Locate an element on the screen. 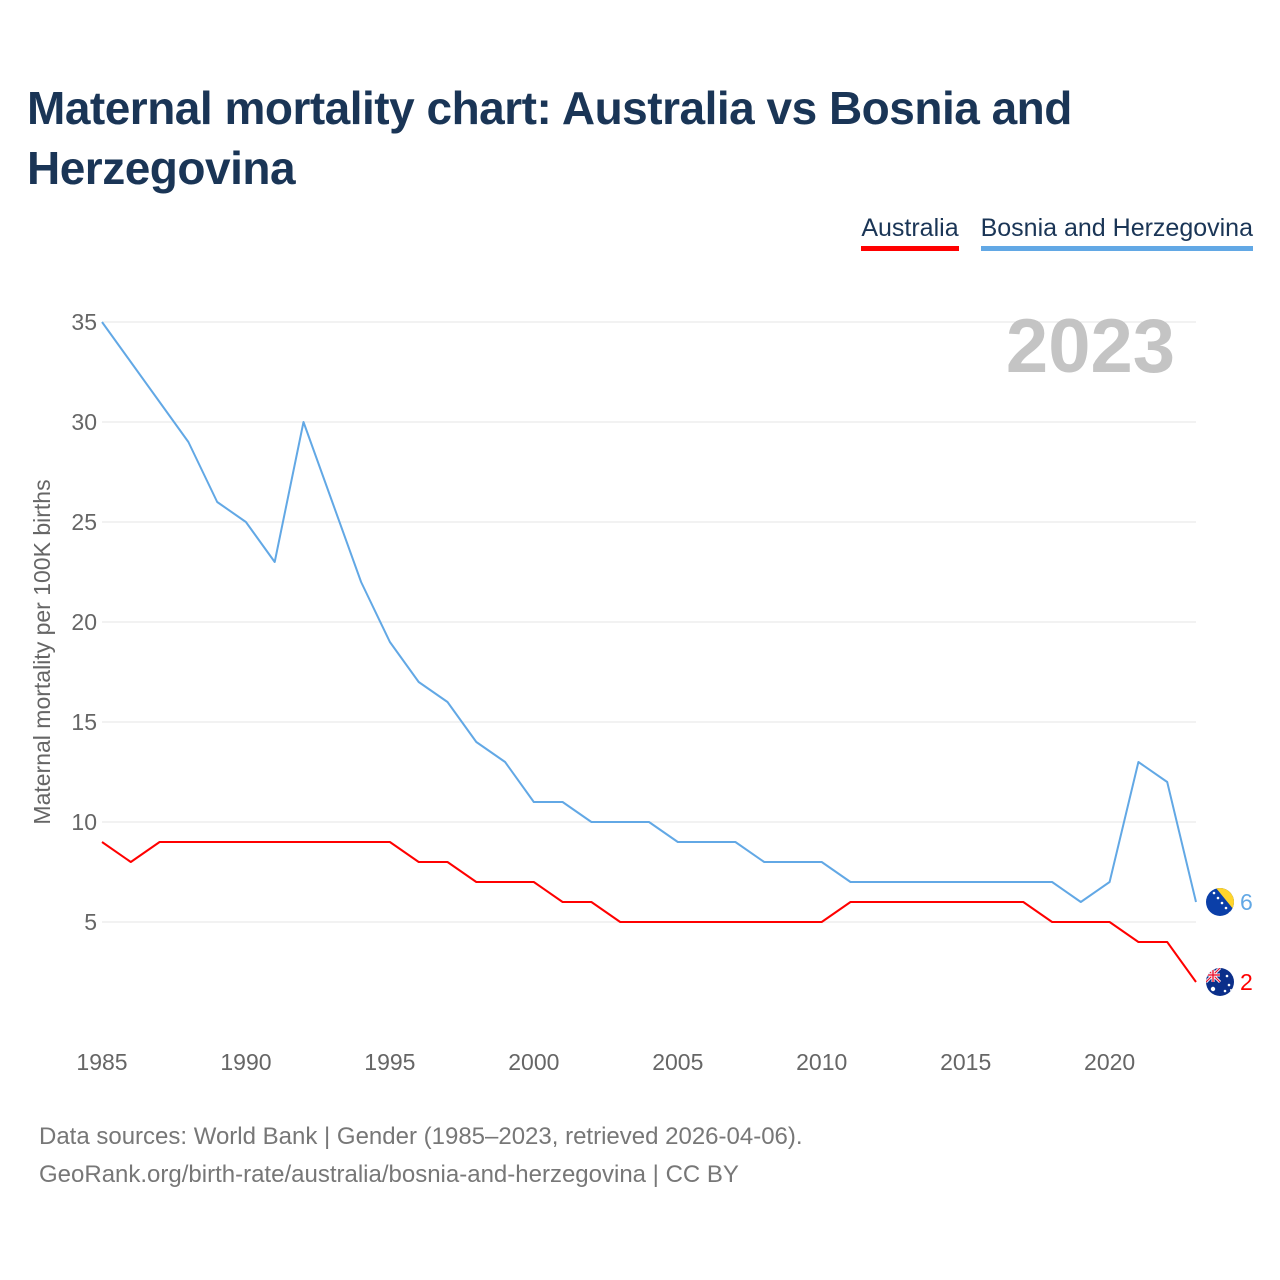 The width and height of the screenshot is (1280, 1280). x-tick-label: 2015 is located at coordinates (965, 1062).